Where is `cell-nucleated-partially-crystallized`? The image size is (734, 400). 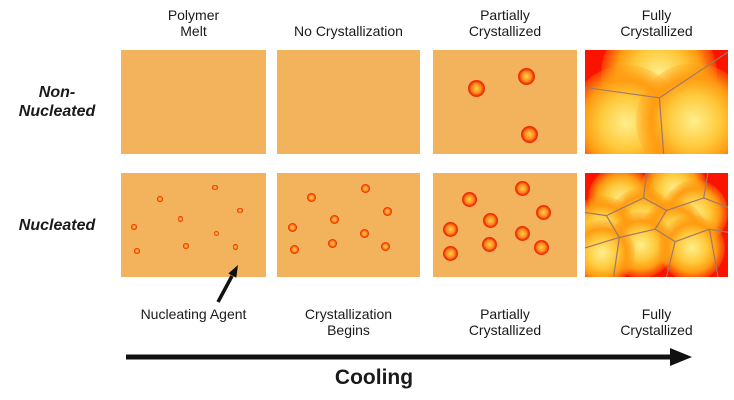 cell-nucleated-partially-crystallized is located at coordinates (505, 225).